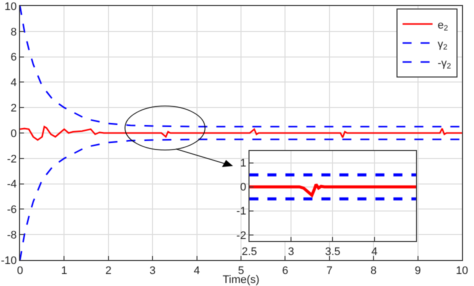 This screenshot has height=286, width=474. I want to click on y-tick-label: 10, so click(10, 6).